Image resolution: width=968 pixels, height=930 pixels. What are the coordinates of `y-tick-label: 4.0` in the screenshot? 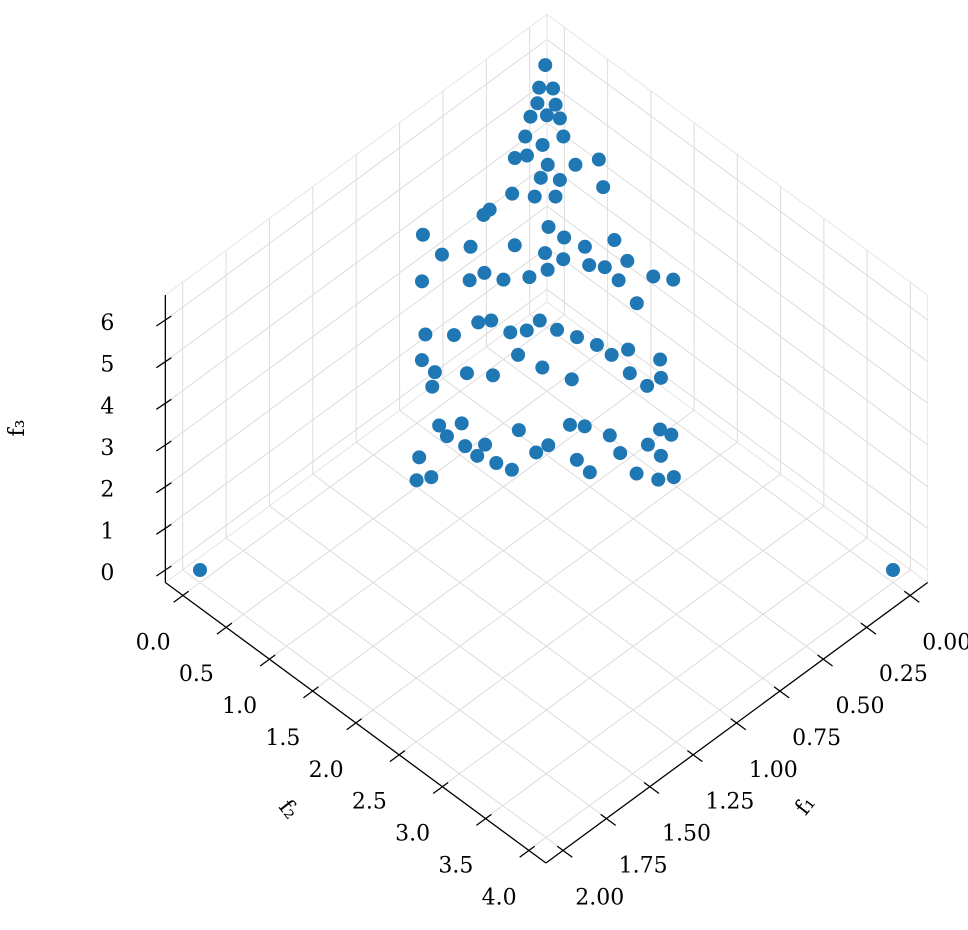 It's located at (499, 897).